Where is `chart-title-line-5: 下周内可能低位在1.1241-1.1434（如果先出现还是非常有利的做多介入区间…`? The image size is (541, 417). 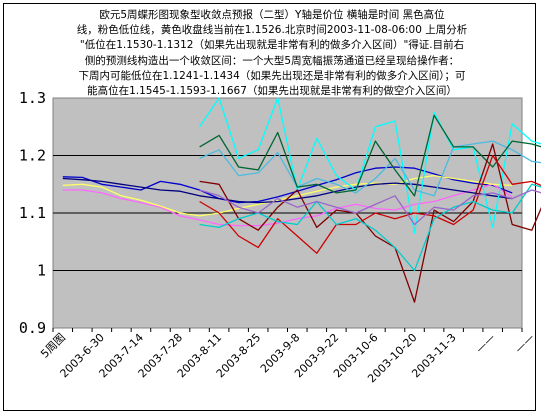 chart-title-line-5: 下周内可能低位在1.1241-1.1434（如果先出现还是非常有利的做多介入区间… is located at coordinates (272, 75).